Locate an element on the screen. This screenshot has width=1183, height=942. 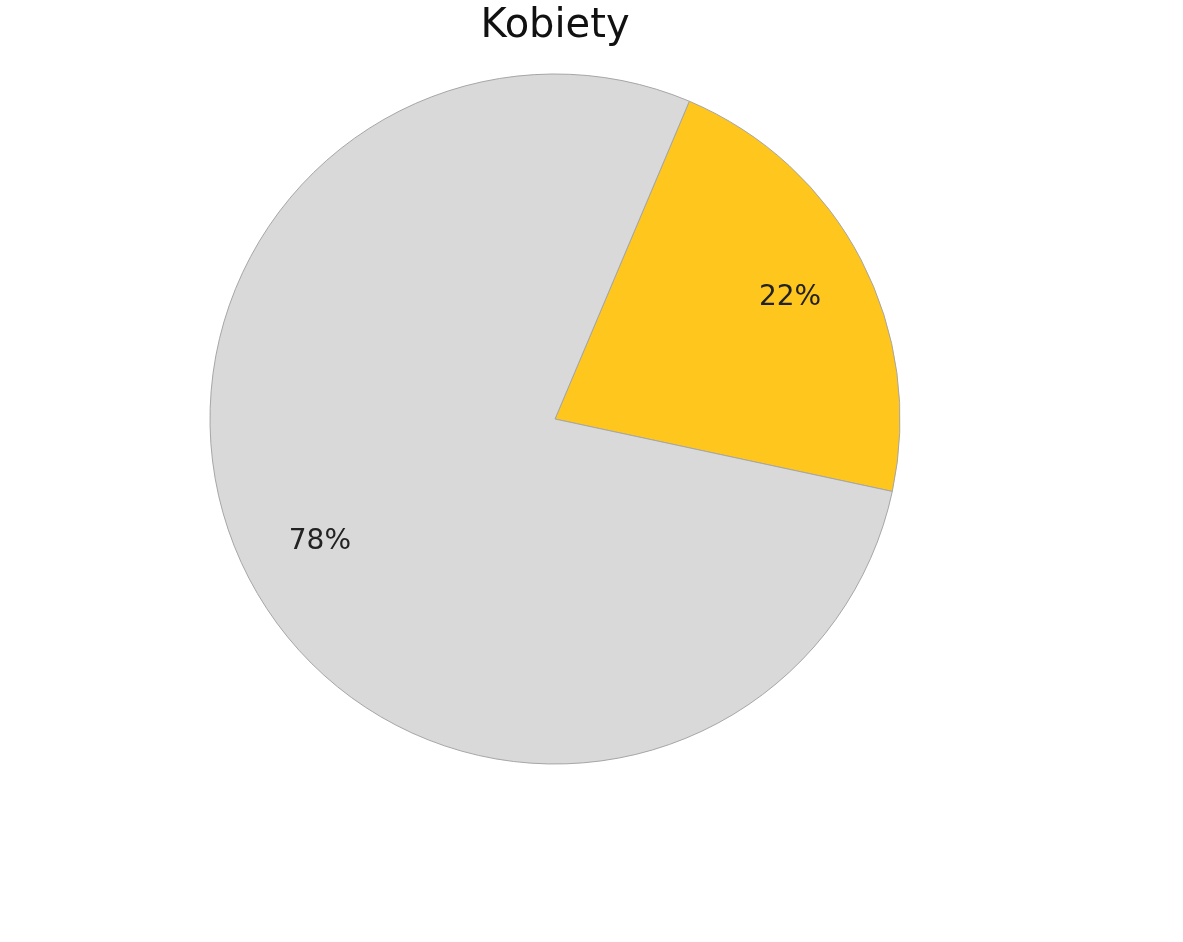
data-label: 78% is located at coordinates (320, 540).